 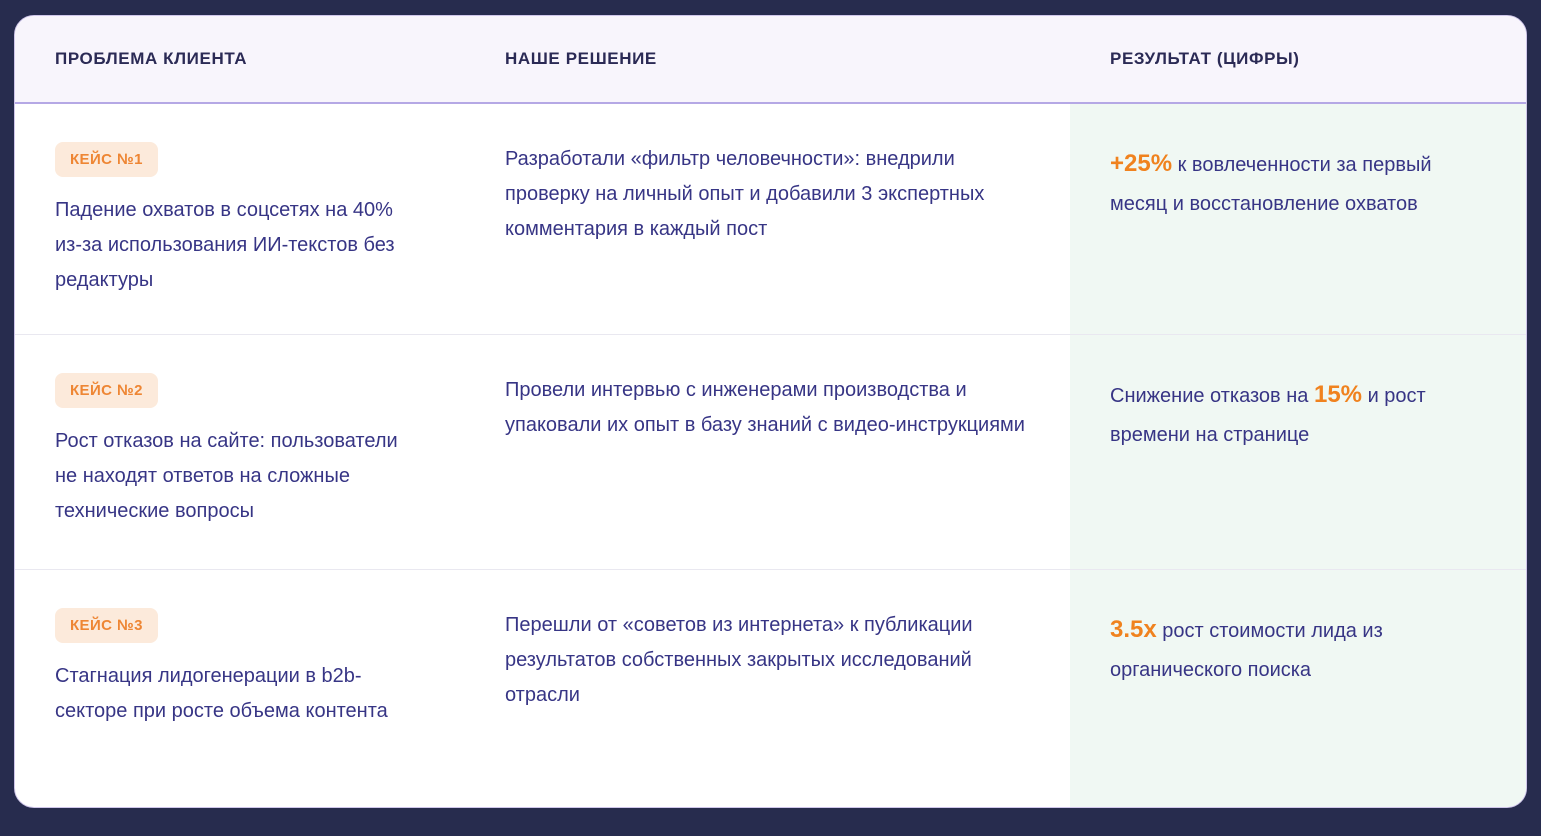 What do you see at coordinates (151, 58) in the screenshot?
I see `column-header-problem: ПРОБЛЕМА КЛИЕНТА` at bounding box center [151, 58].